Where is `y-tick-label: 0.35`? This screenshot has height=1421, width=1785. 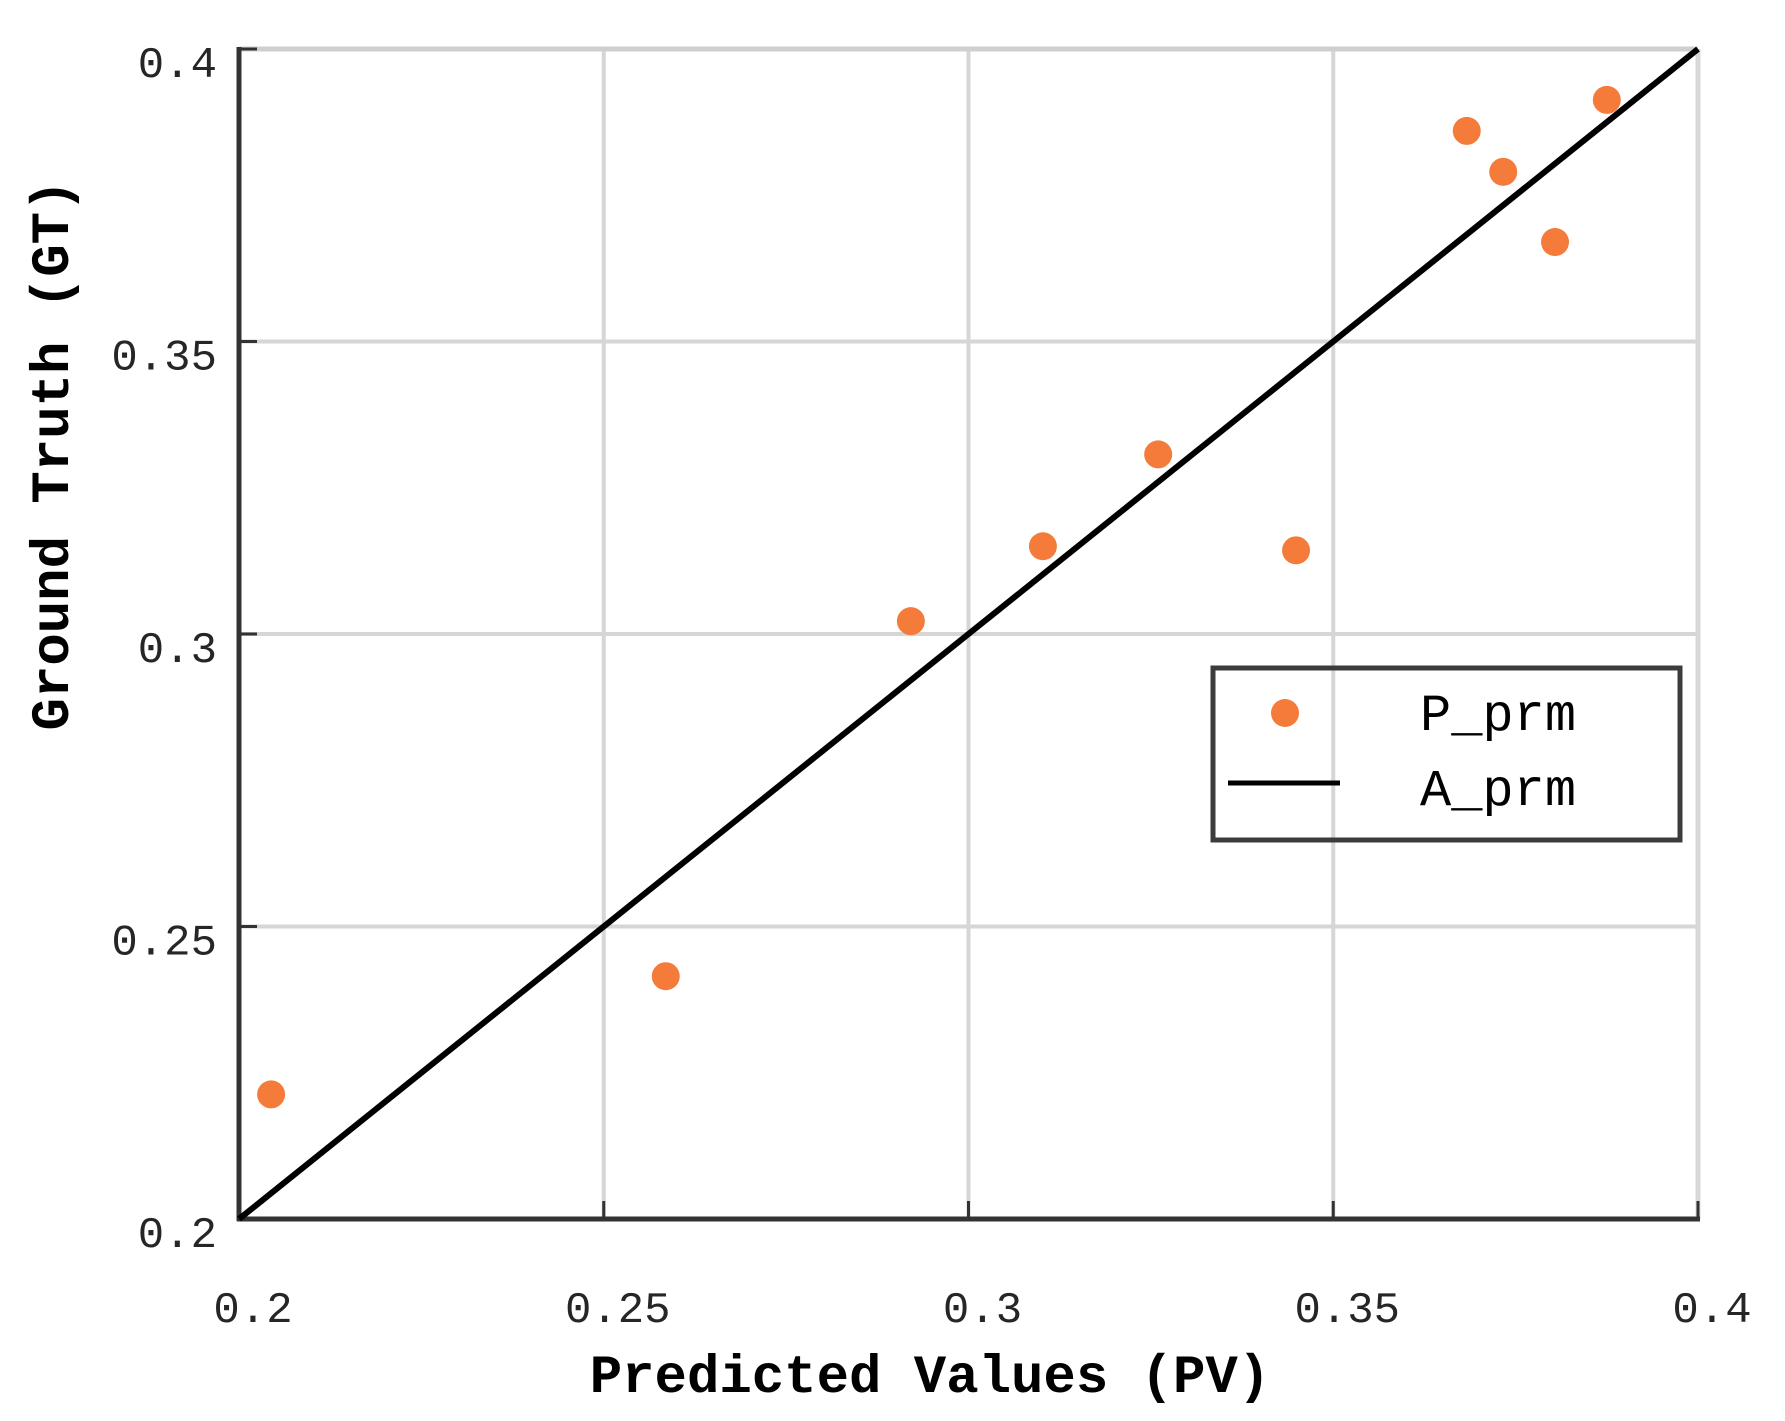
y-tick-label: 0.35 is located at coordinates (164, 359).